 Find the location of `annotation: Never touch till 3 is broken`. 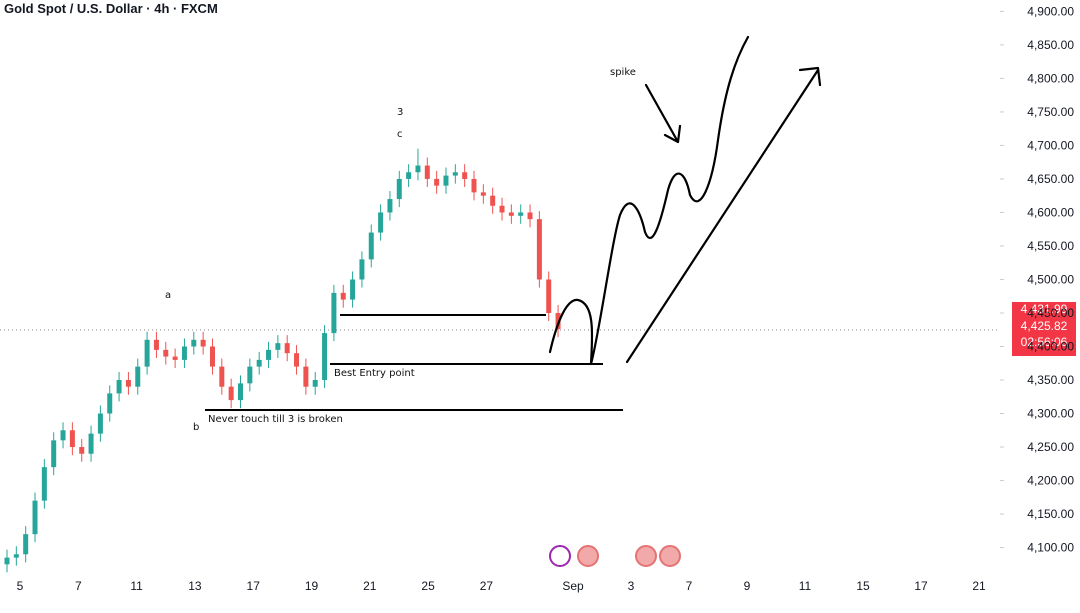

annotation: Never touch till 3 is broken is located at coordinates (275, 419).